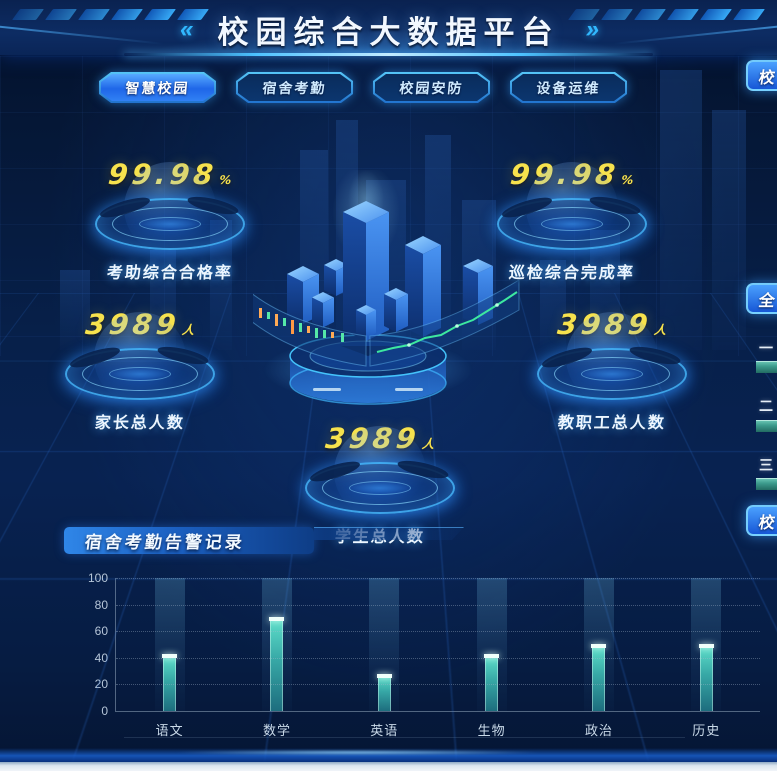 This screenshot has height=771, width=777. What do you see at coordinates (766, 348) in the screenshot?
I see `rank-item-label: 一` at bounding box center [766, 348].